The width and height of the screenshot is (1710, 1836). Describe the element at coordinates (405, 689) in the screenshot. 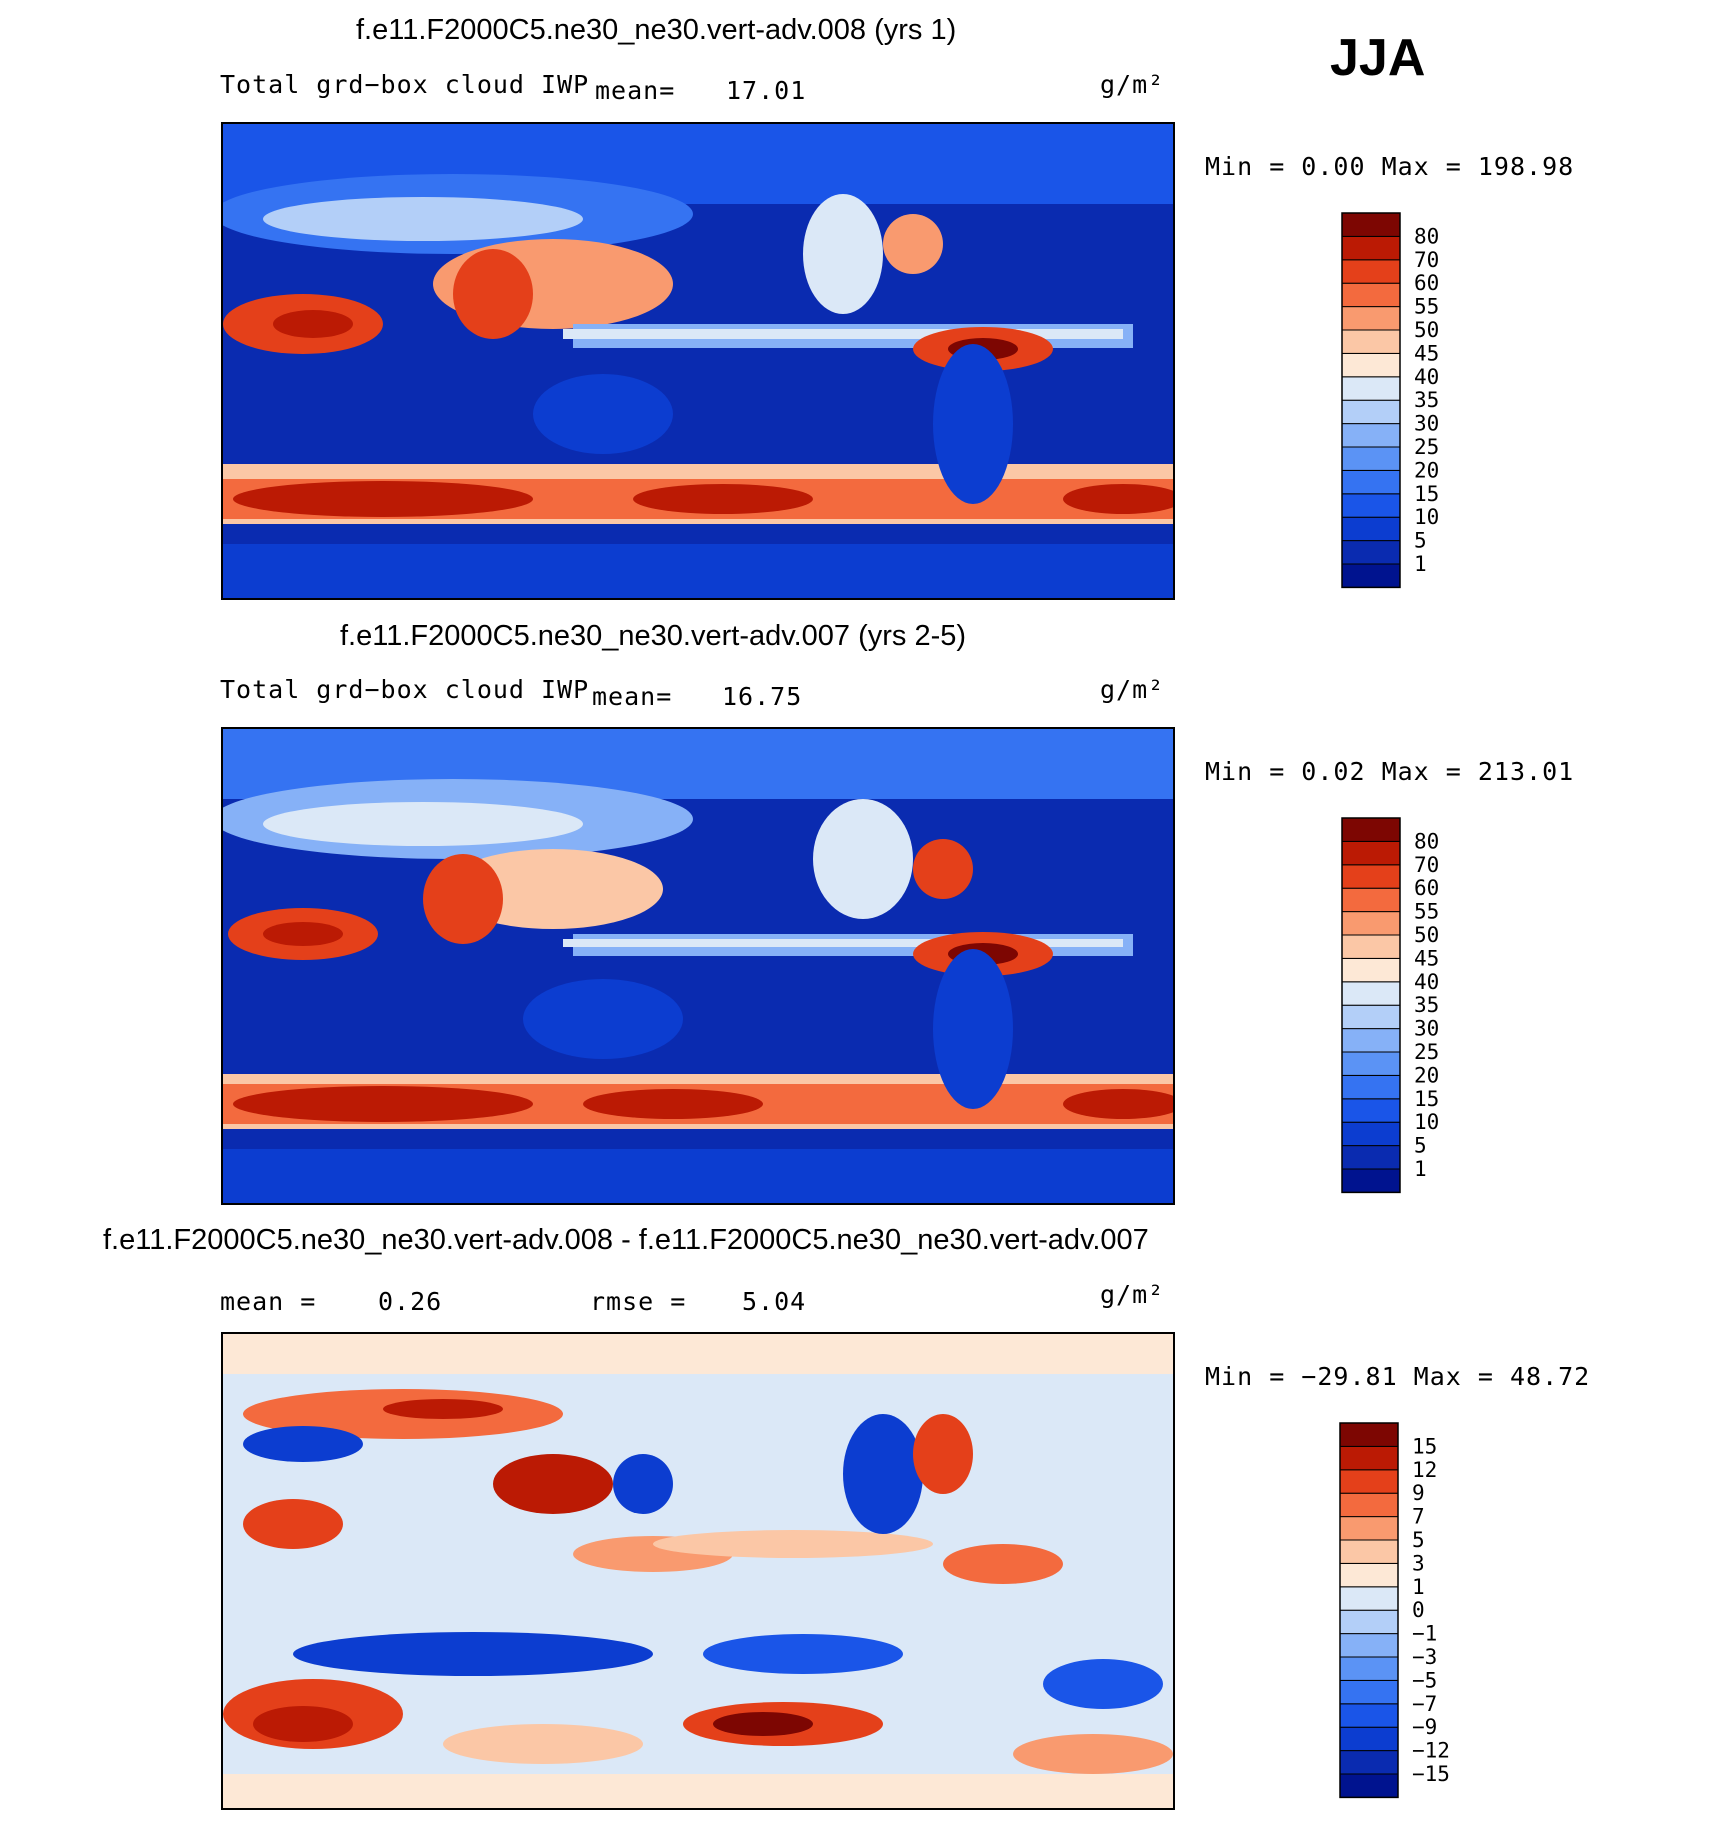

I see `panel-2-variable-label: Total grd−box cloud IWP` at that location.